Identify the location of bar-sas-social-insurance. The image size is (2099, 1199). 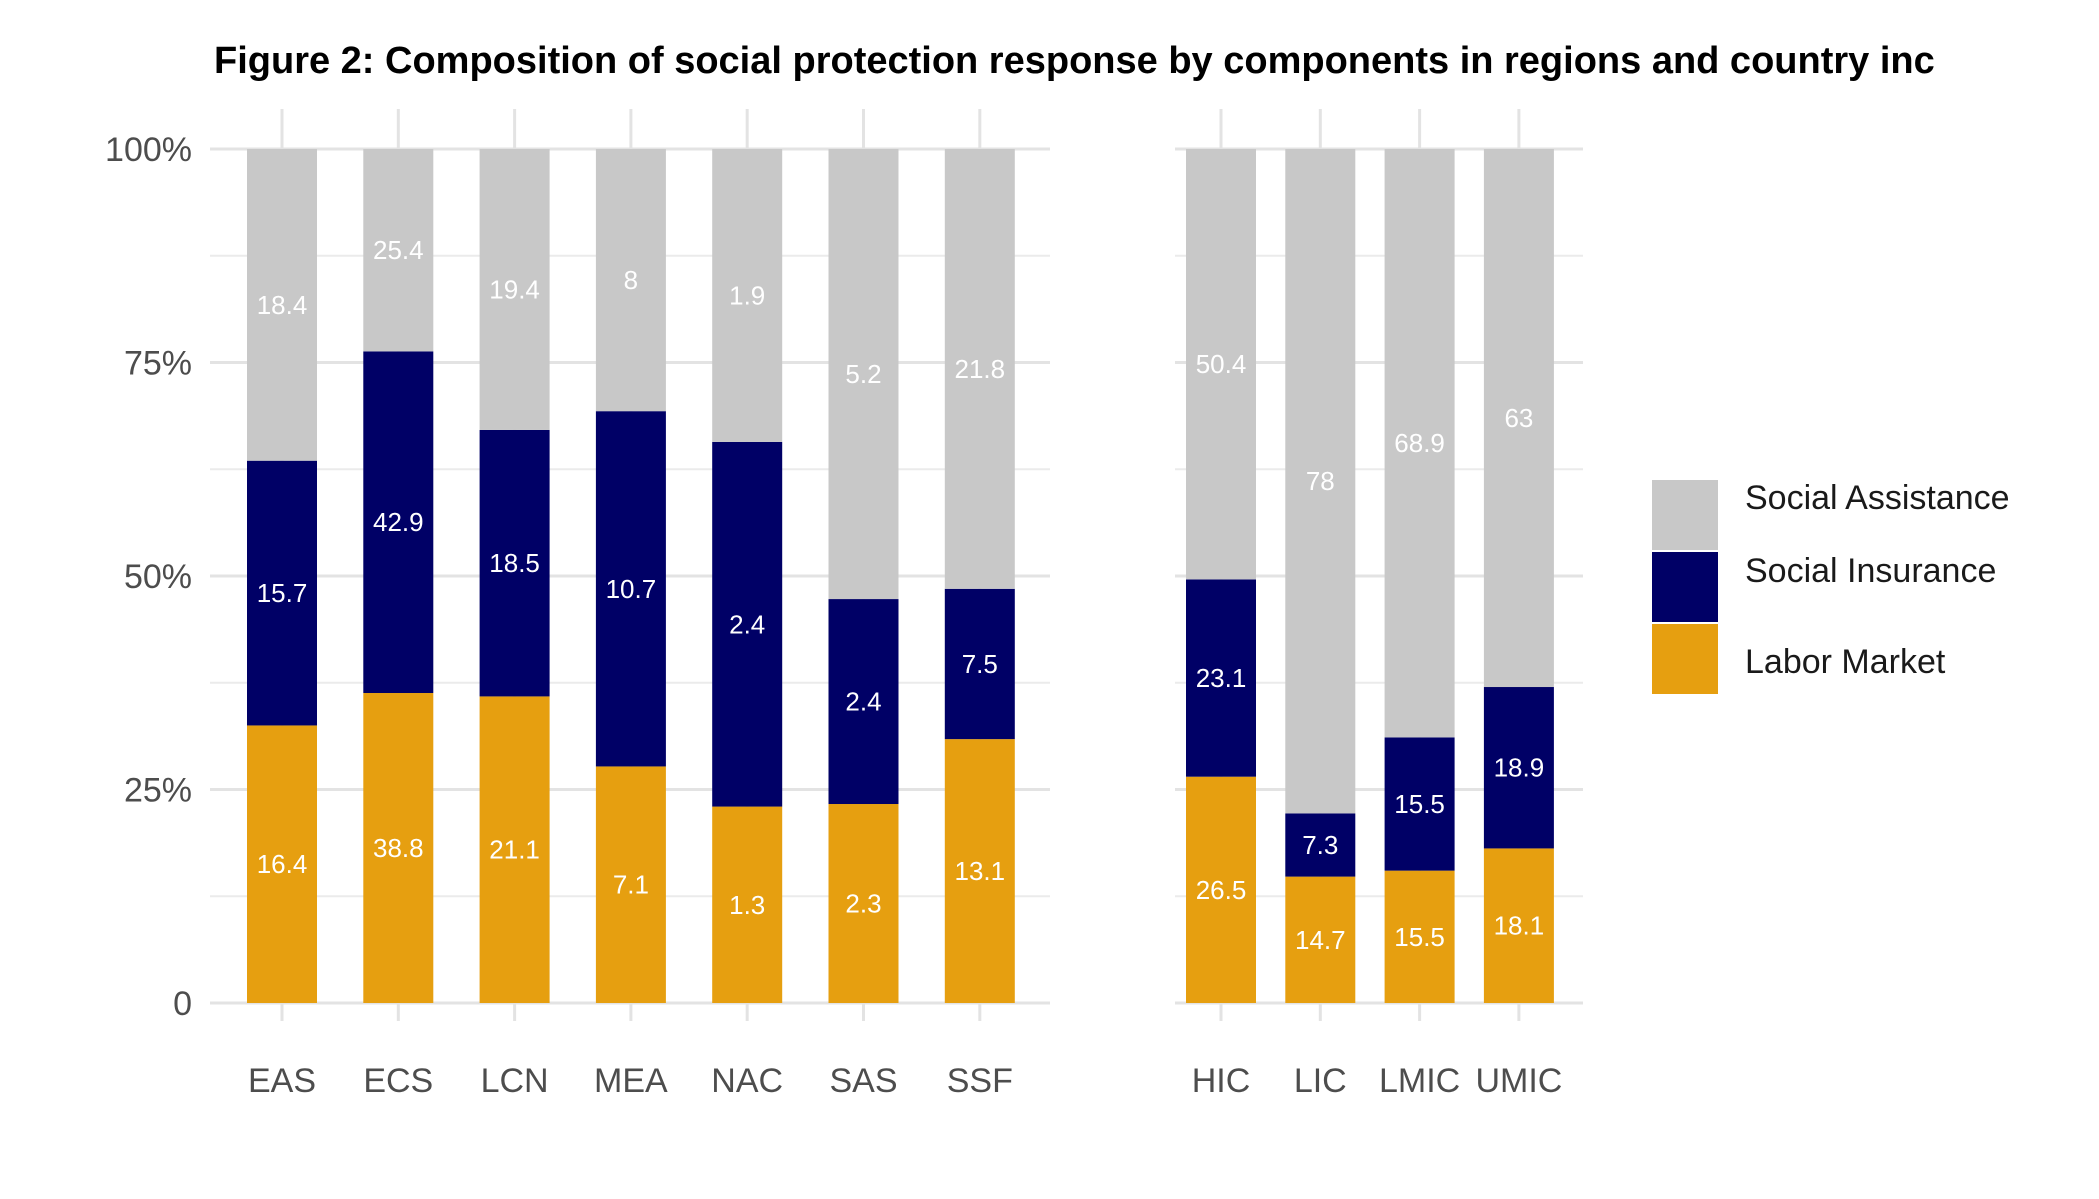
(863, 702).